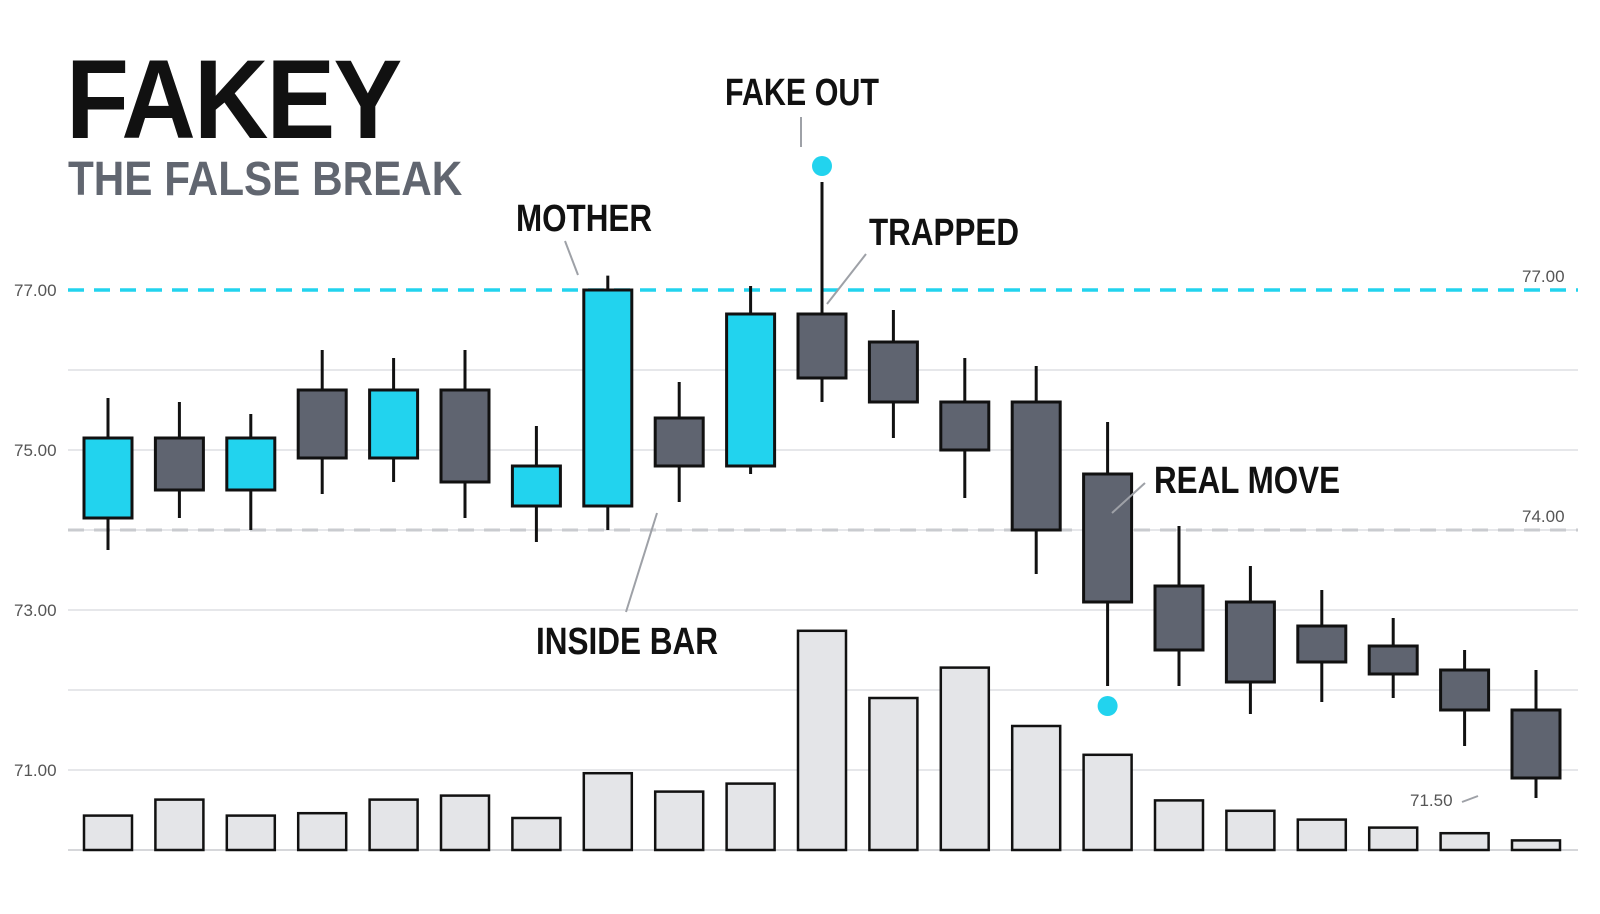 The image size is (1600, 914). I want to click on support-label: 74.00, so click(1543, 516).